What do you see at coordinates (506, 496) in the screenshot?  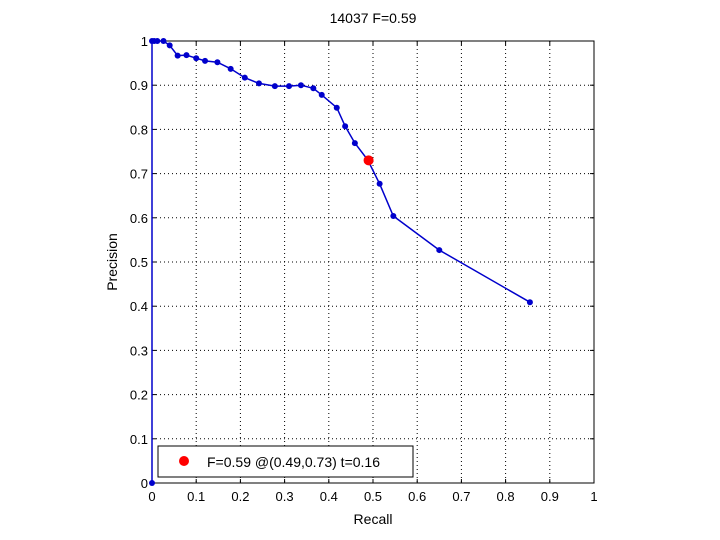 I see `x-tick-label: 0.8` at bounding box center [506, 496].